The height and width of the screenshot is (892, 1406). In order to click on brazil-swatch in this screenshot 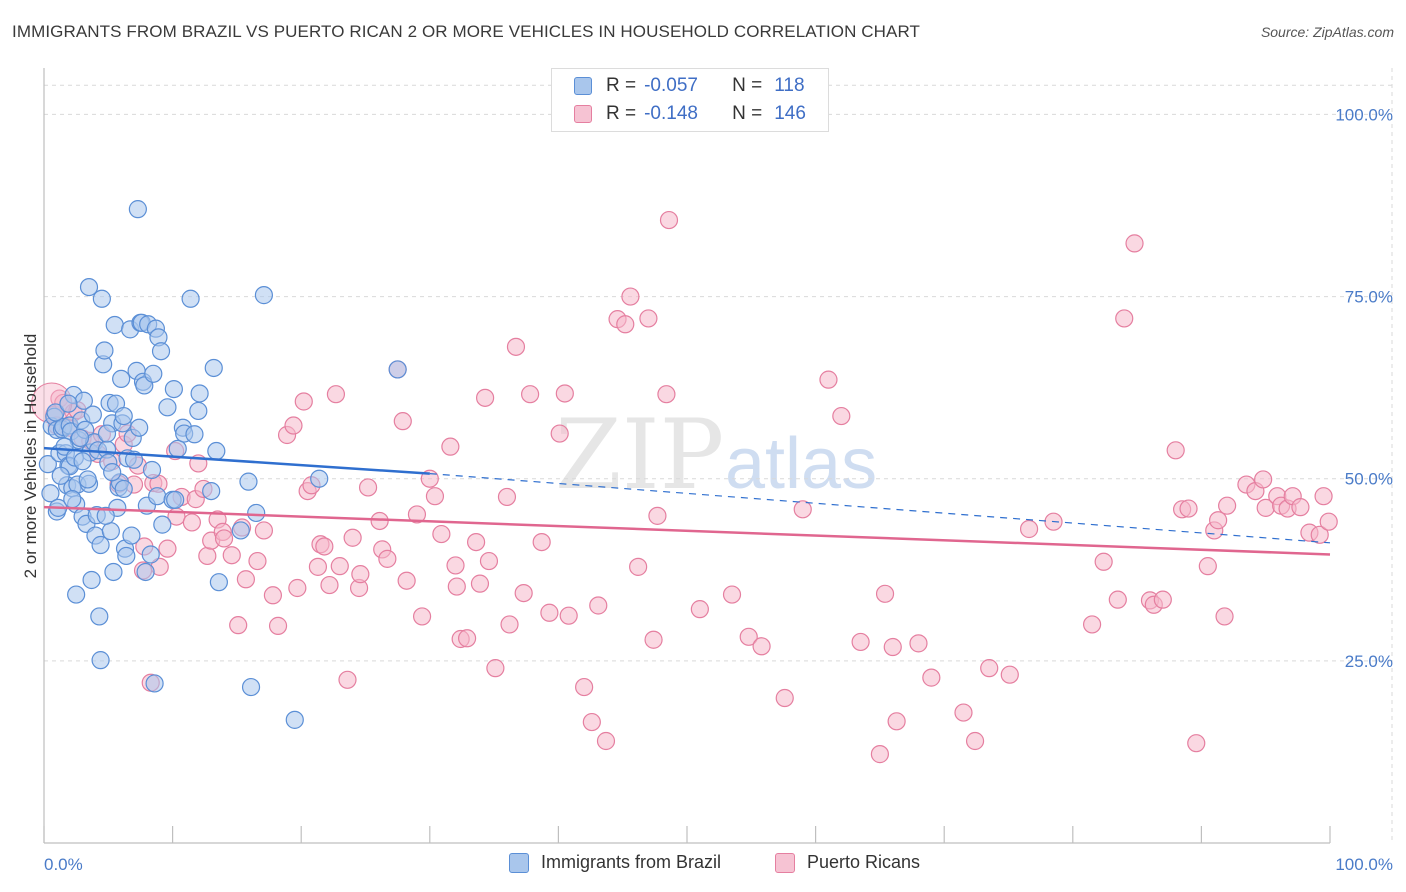, I will do `click(519, 862)`.